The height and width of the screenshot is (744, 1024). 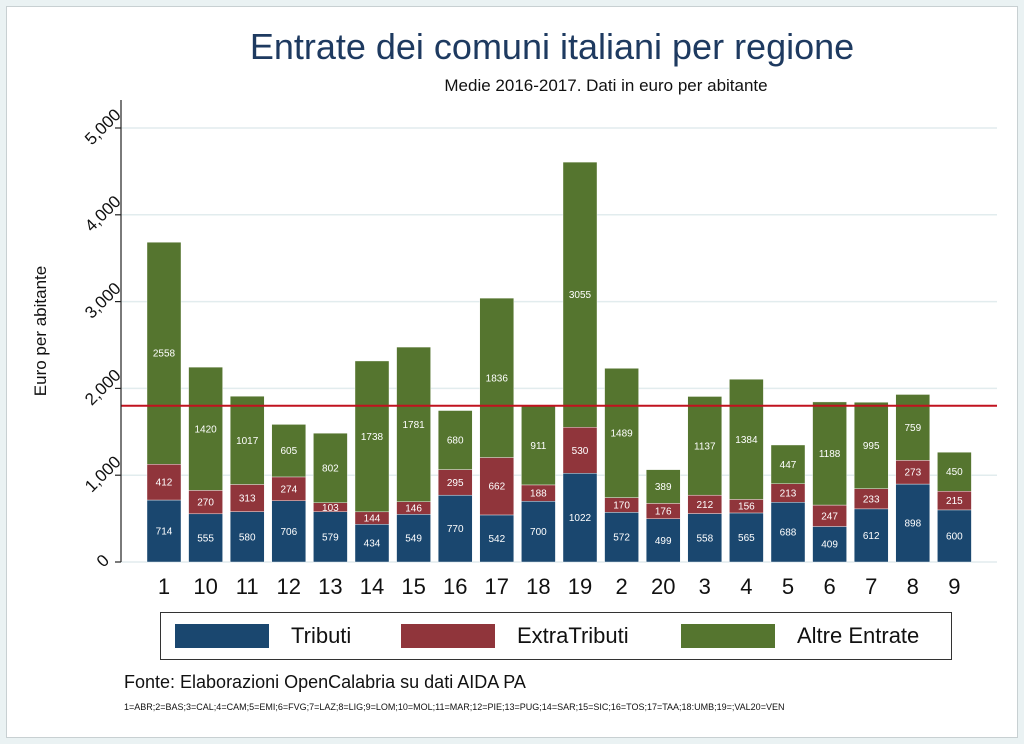 I want to click on data-label-altre-entrate: 2558, so click(x=164, y=354).